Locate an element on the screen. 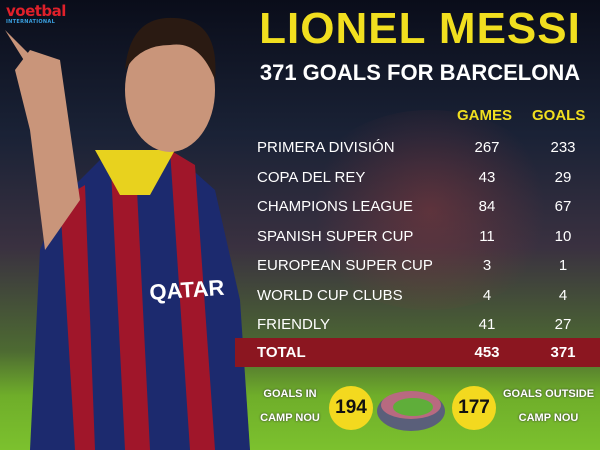 The width and height of the screenshot is (600, 450). total-goals: 371 is located at coordinates (563, 352).